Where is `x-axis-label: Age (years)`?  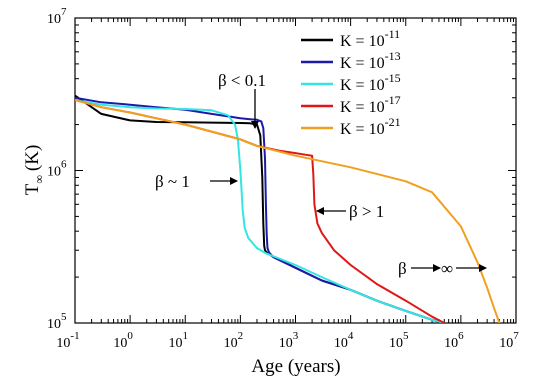 x-axis-label: Age (years) is located at coordinates (295, 366).